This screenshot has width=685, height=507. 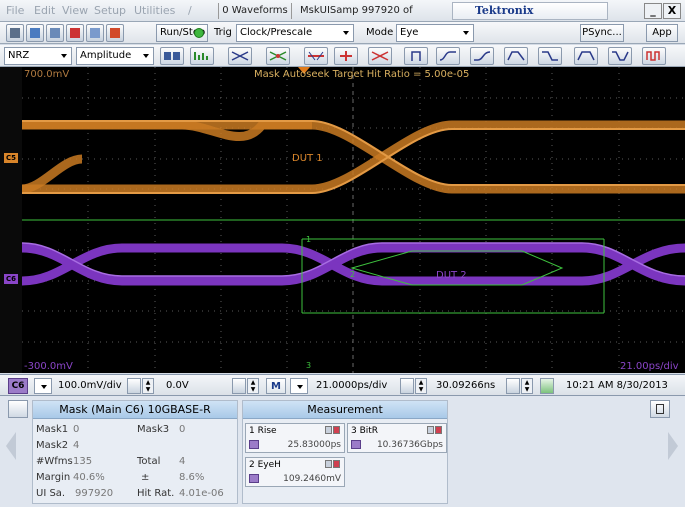 What do you see at coordinates (356, 18) in the screenshot?
I see `acquisition-status: MskUISamp 997920 of 1000000` at bounding box center [356, 18].